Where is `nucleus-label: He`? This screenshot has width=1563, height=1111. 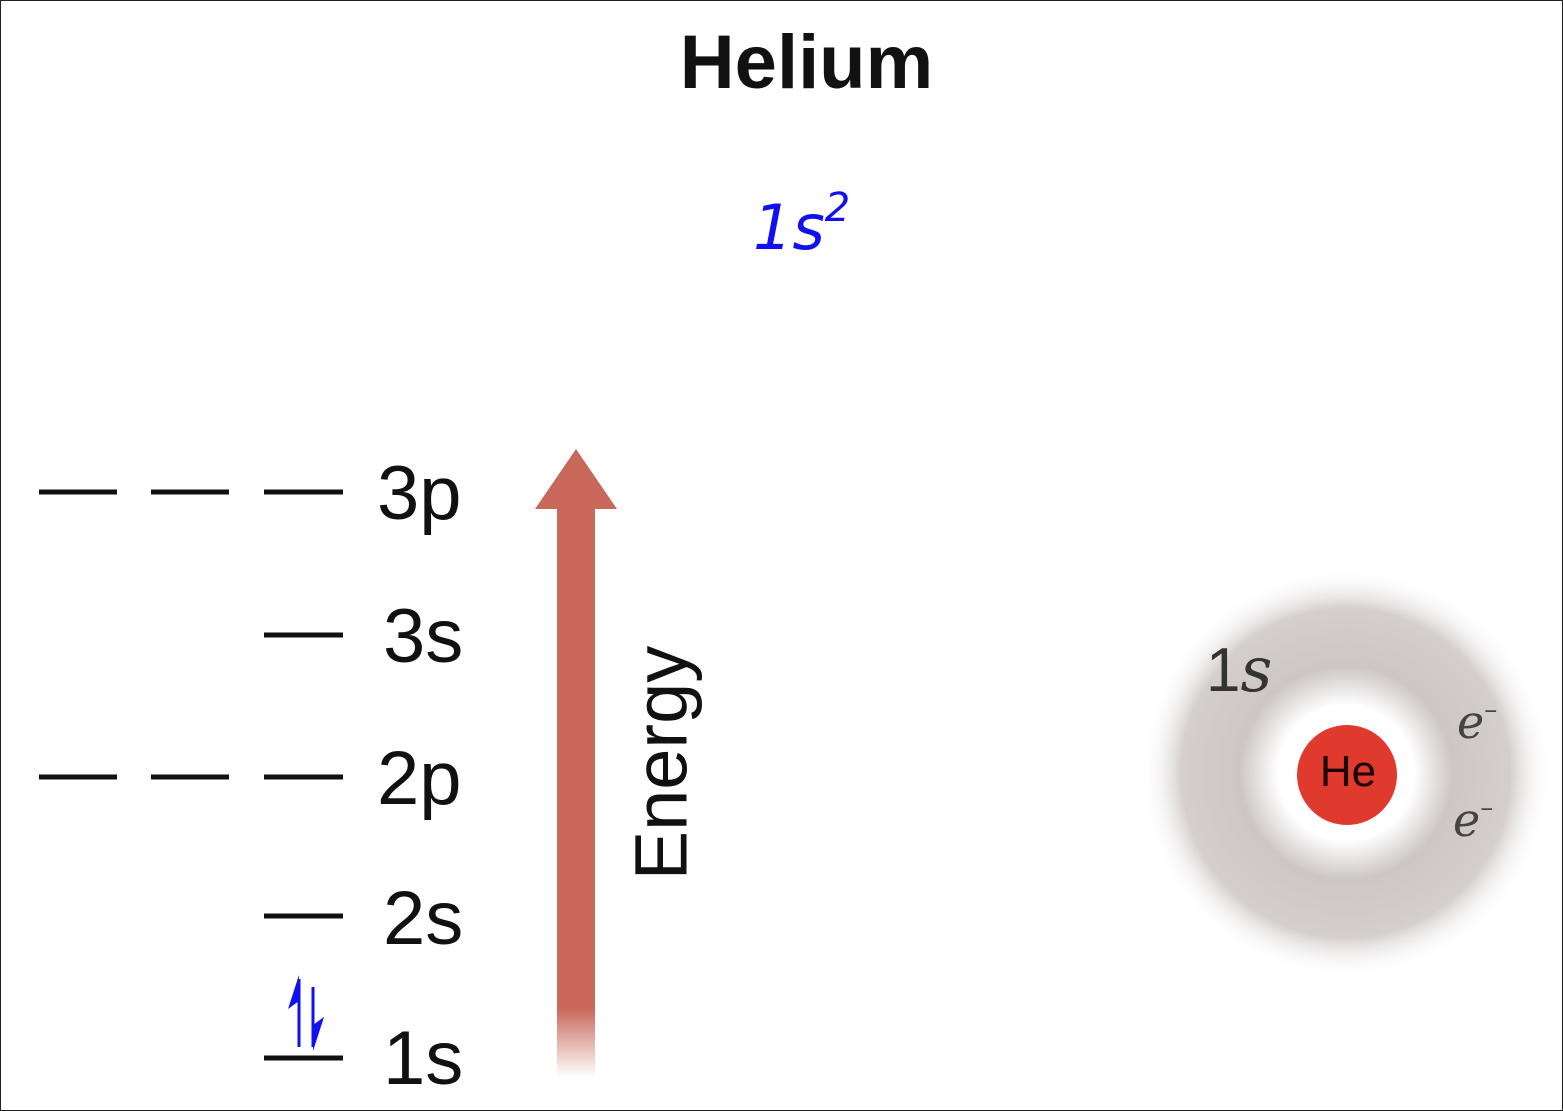
nucleus-label: He is located at coordinates (1348, 771).